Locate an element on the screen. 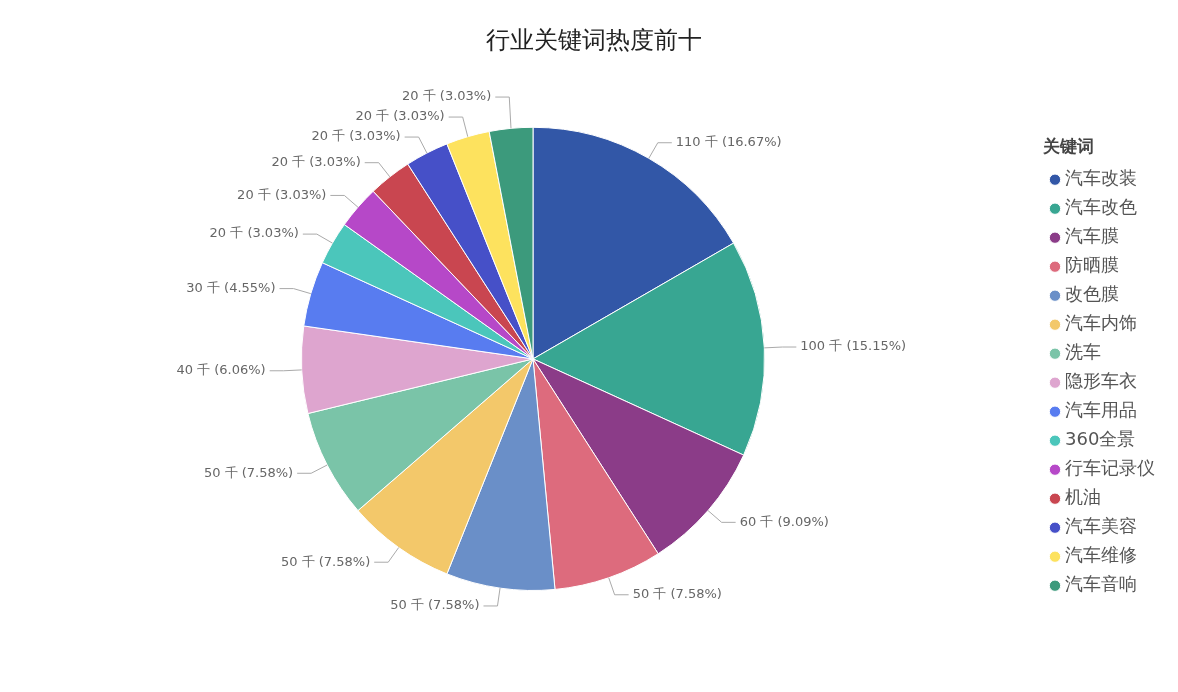 This screenshot has height=692, width=1178. legend-label: 汽车膜 is located at coordinates (1092, 236).